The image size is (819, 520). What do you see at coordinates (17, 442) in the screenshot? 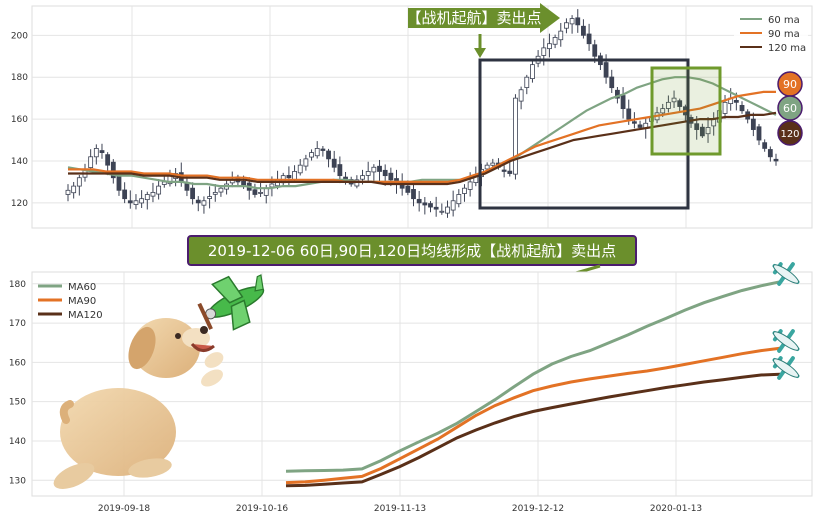
I see `bottom-y-tick-label: 140` at bounding box center [17, 442].